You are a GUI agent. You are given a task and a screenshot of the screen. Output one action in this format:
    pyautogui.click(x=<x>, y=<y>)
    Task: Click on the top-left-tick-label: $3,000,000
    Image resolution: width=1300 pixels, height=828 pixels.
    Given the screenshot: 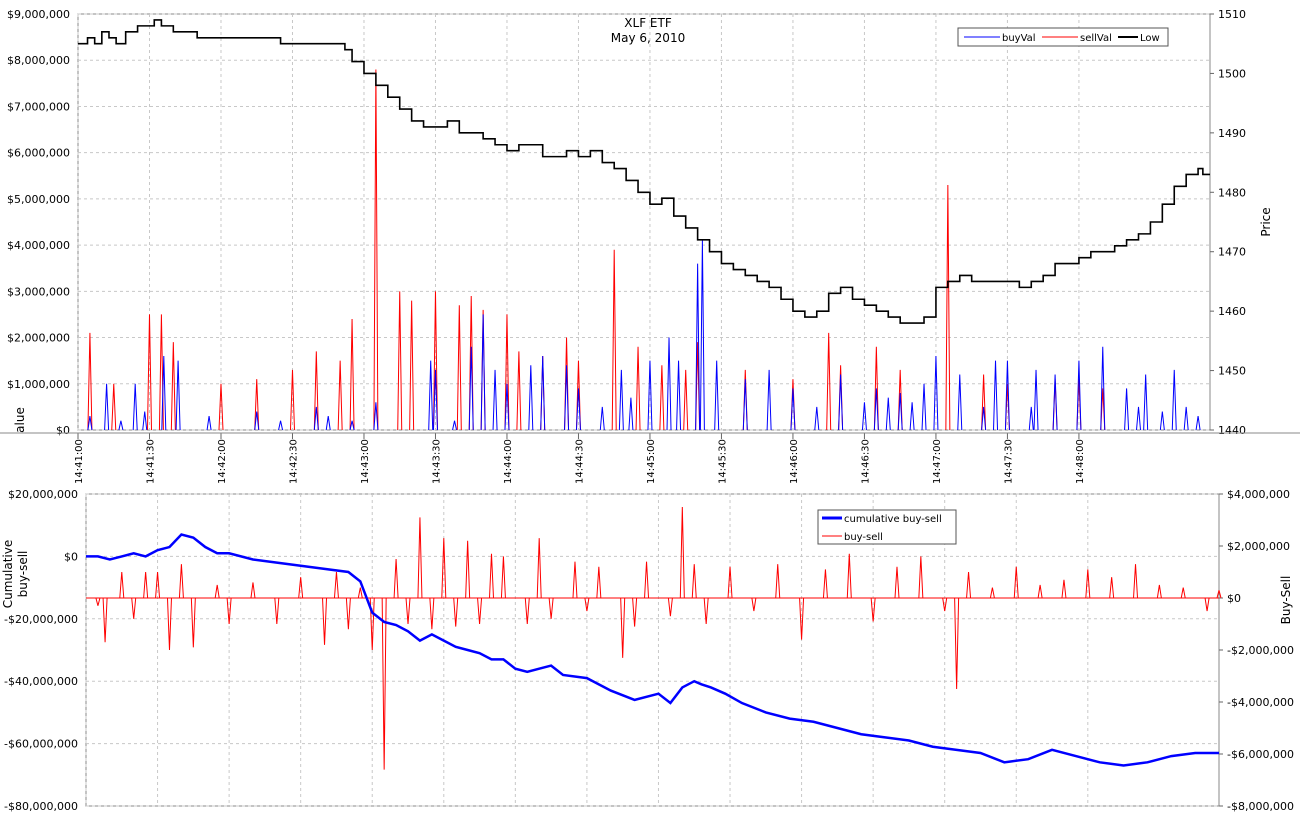 What is the action you would take?
    pyautogui.click(x=38, y=291)
    